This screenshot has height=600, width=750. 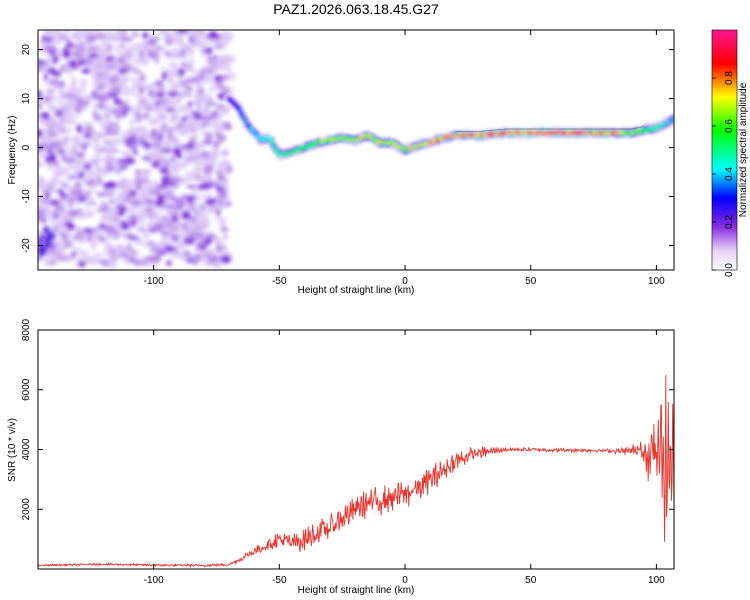 What do you see at coordinates (729, 126) in the screenshot?
I see `colorbar-tick-label: 0.6` at bounding box center [729, 126].